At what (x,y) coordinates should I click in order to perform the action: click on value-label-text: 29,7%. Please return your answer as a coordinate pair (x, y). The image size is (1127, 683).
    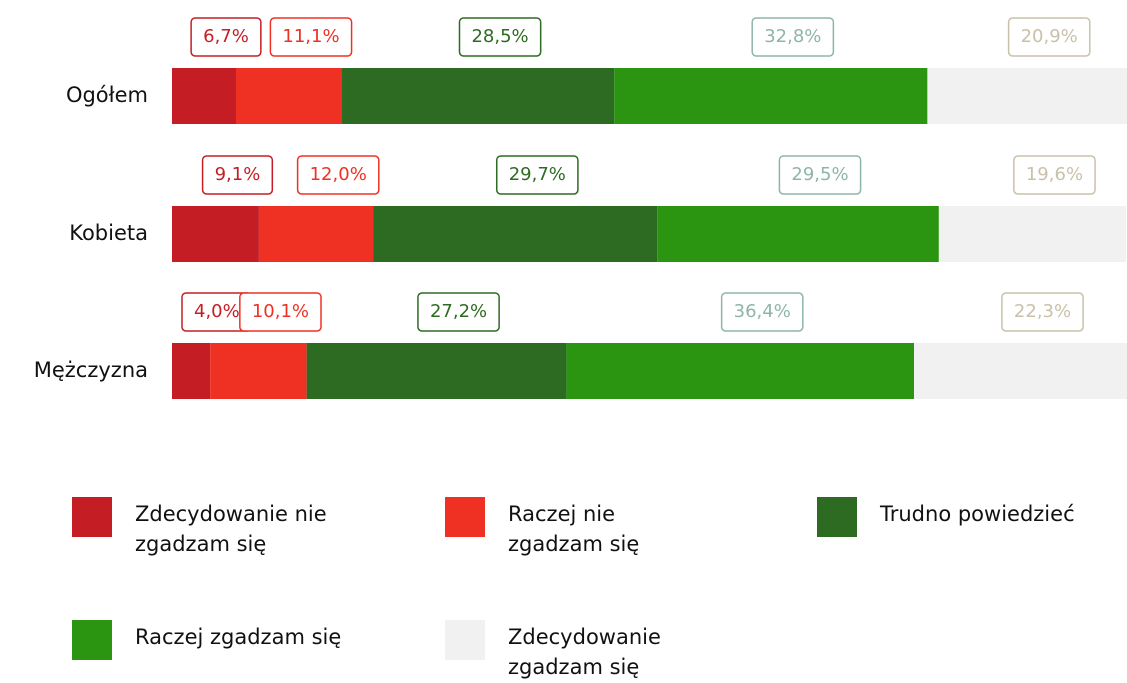
    Looking at the image, I should click on (537, 174).